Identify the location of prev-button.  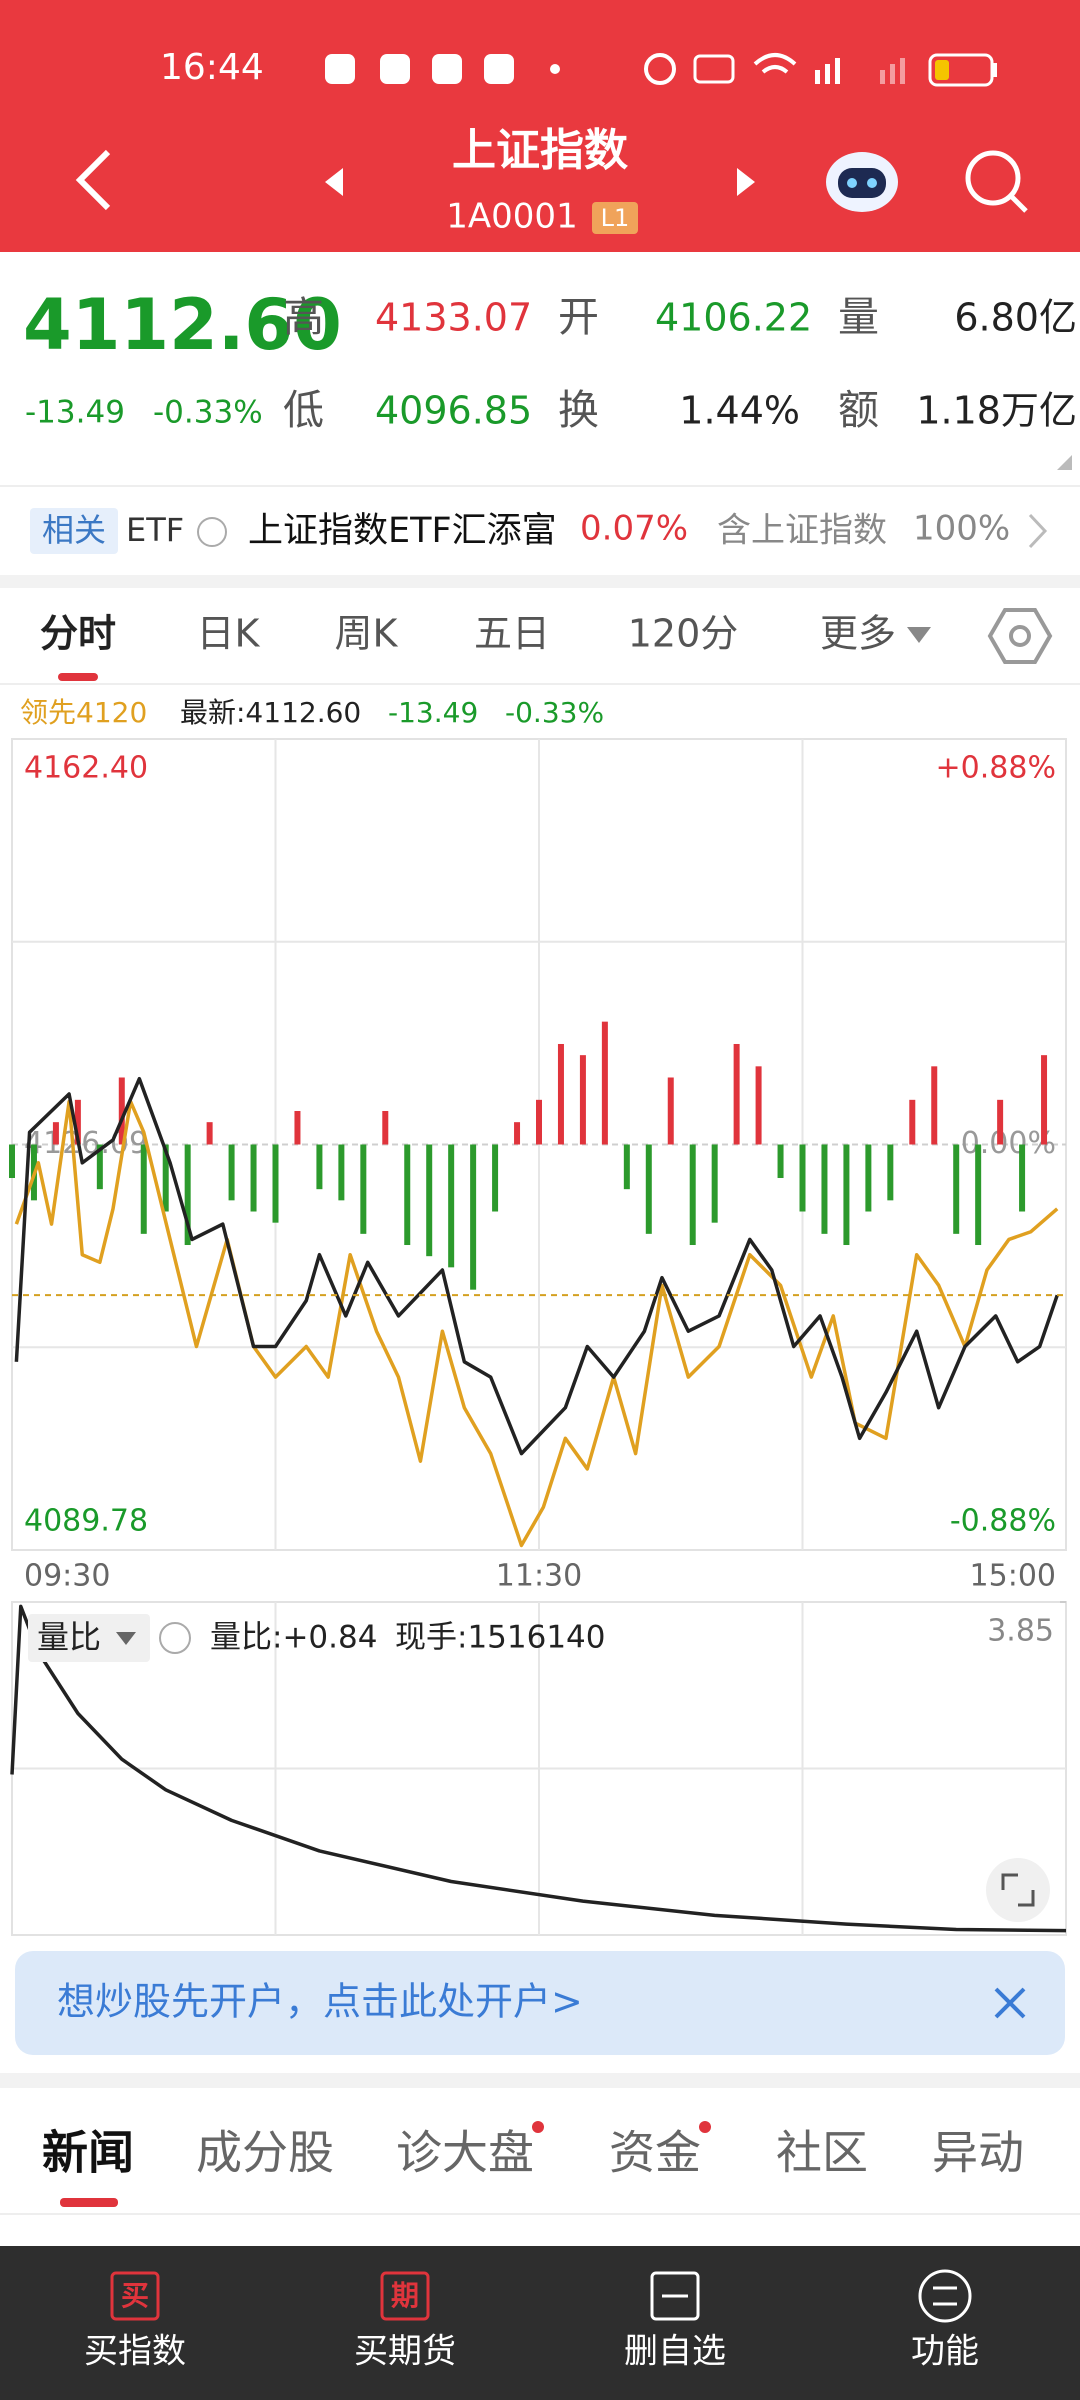
(334, 182).